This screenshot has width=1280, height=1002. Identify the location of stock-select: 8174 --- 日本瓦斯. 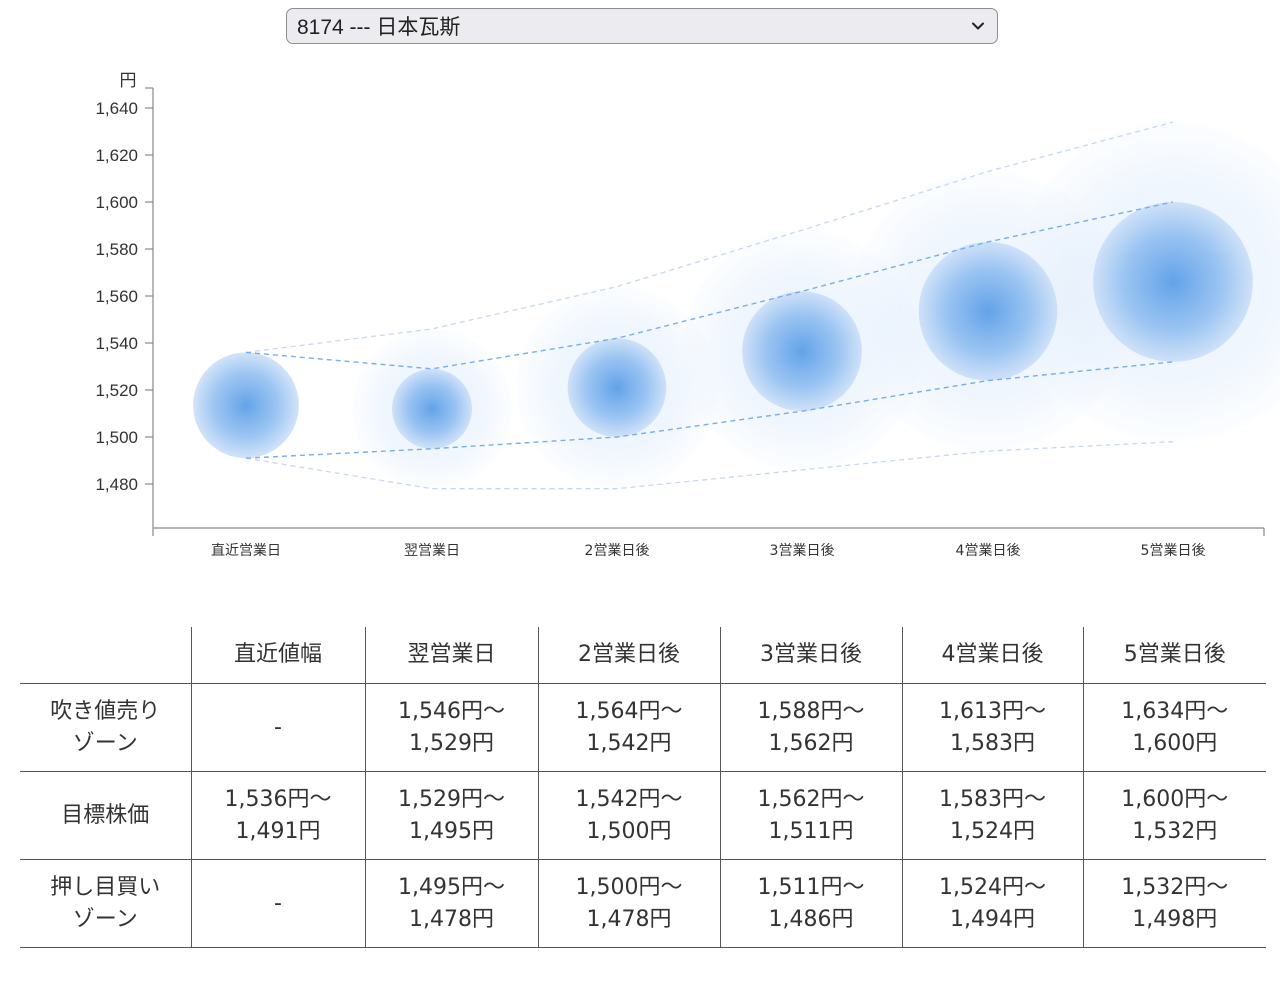
(642, 26).